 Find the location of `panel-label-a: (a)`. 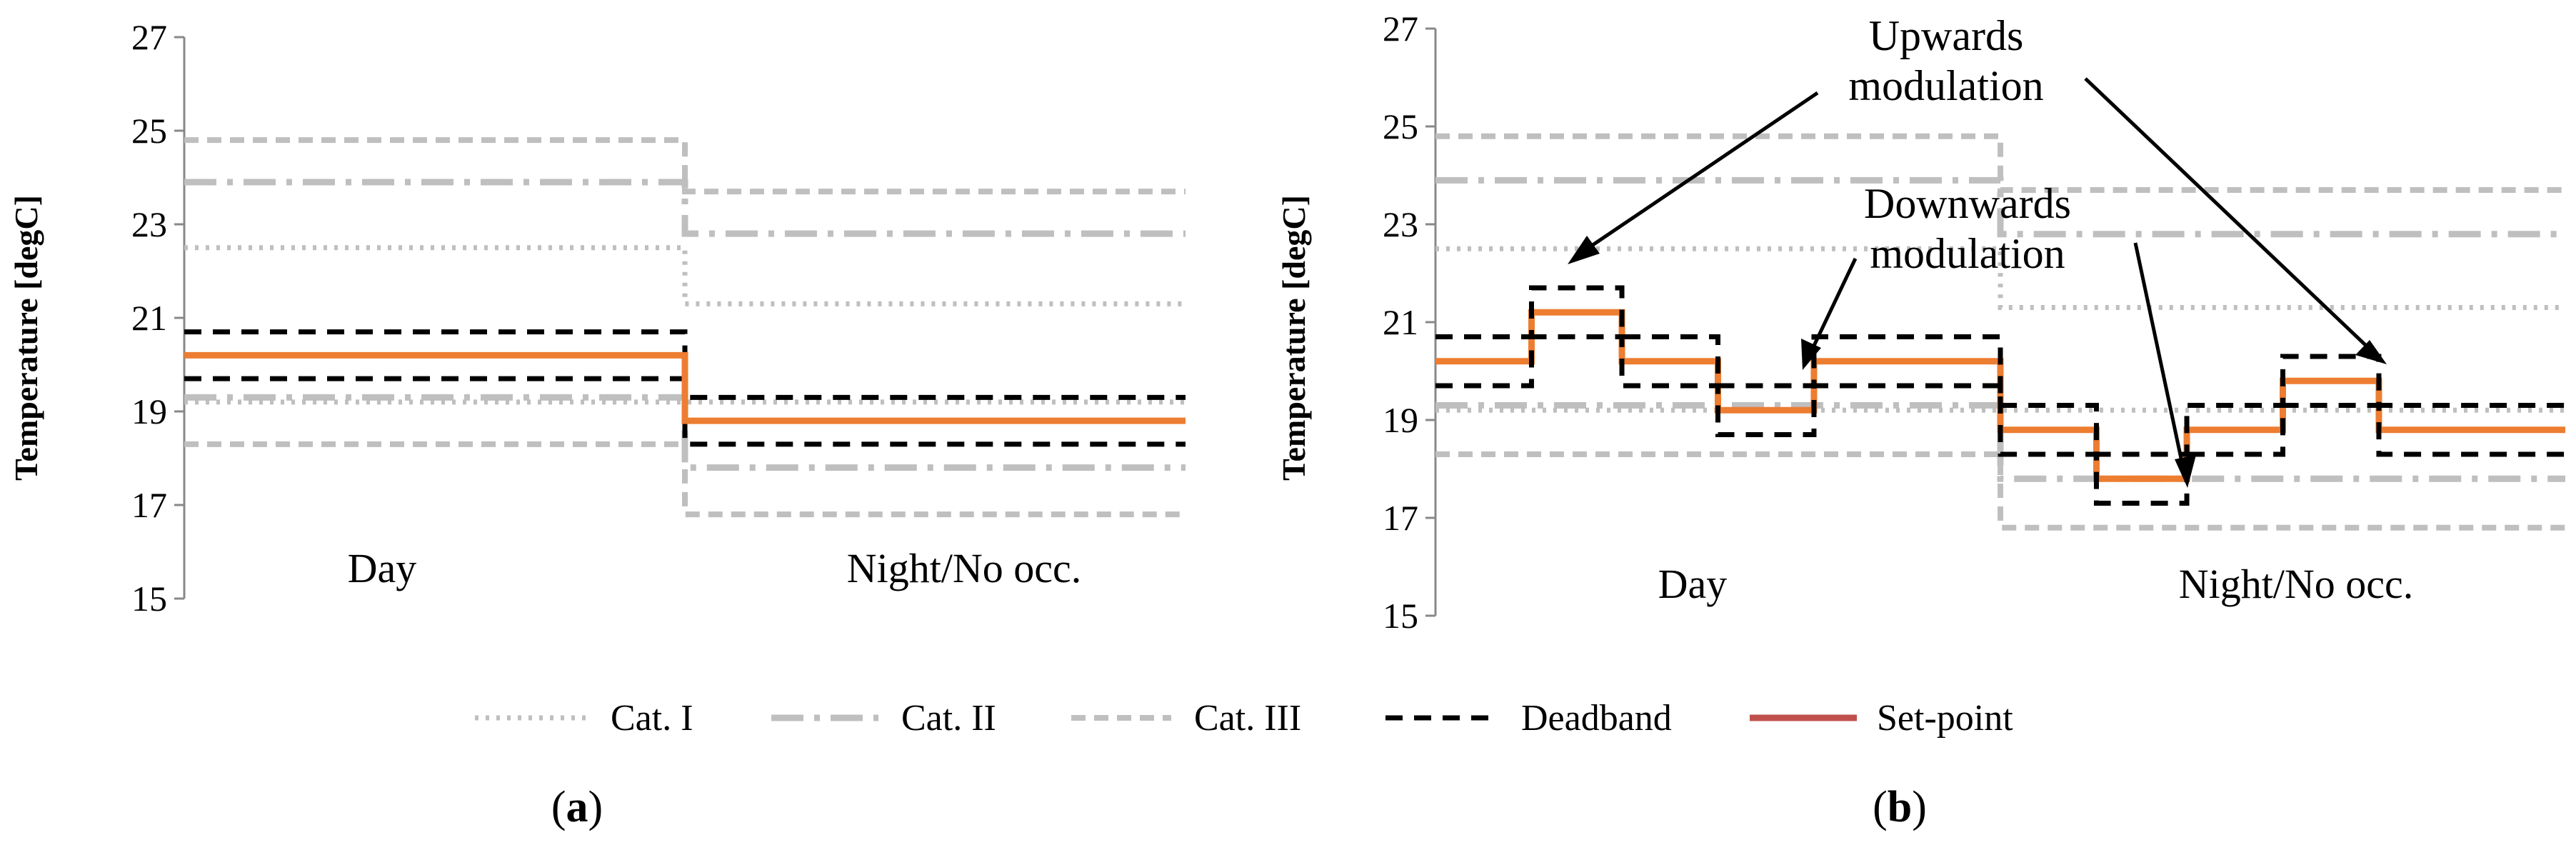

panel-label-a: (a) is located at coordinates (577, 807).